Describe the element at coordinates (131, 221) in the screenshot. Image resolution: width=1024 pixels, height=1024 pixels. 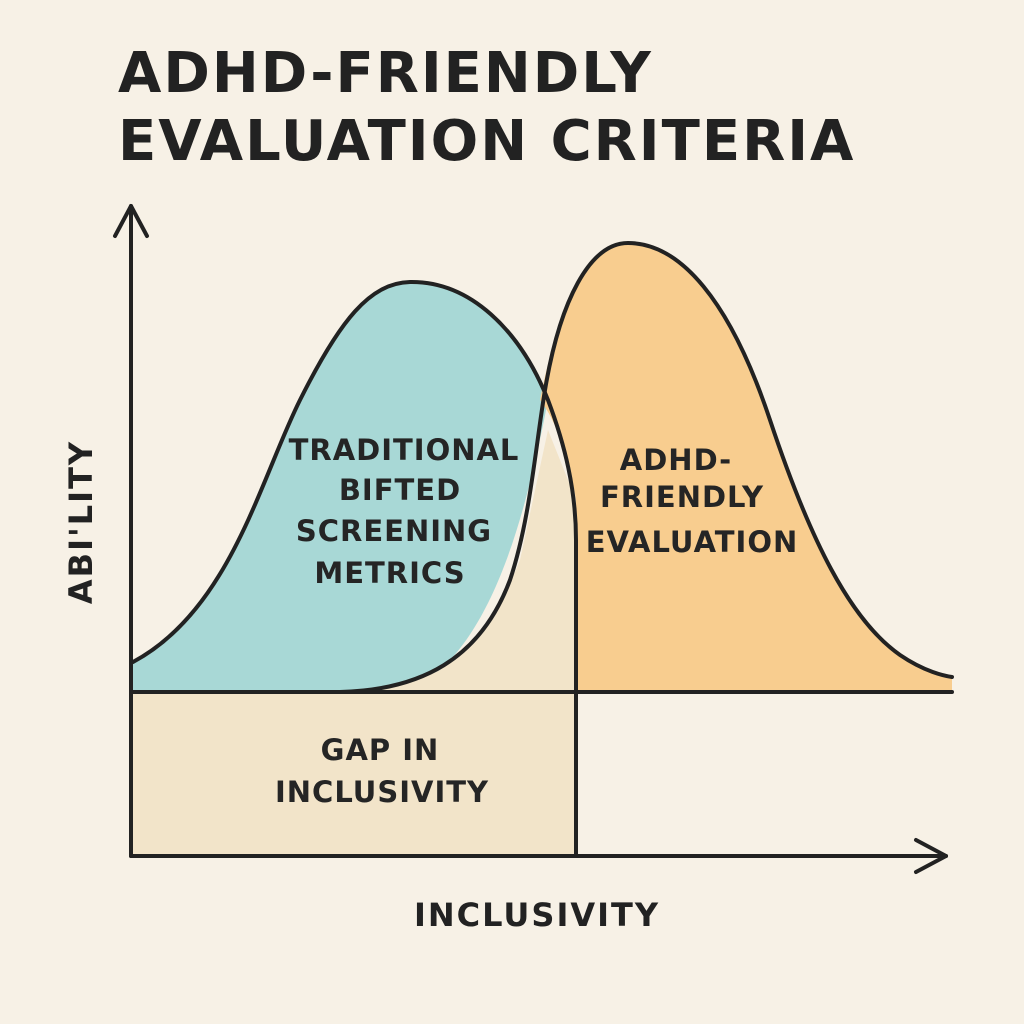
I see `y-axis-arrowhead` at that location.